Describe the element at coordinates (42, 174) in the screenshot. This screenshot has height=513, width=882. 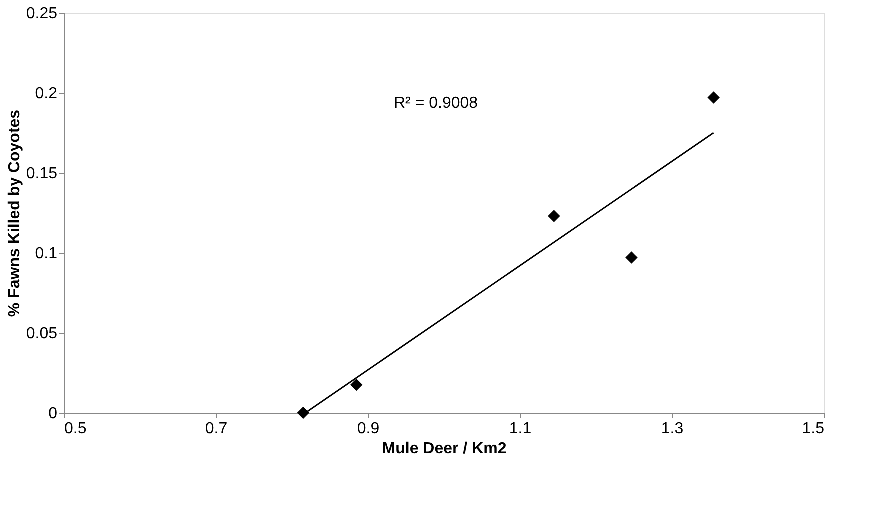
I see `y-tick-label: 0.15` at that location.